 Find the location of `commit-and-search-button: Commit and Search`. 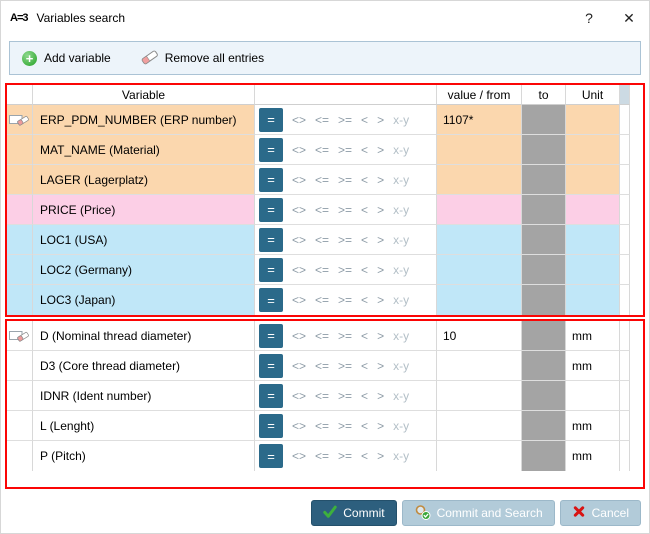

commit-and-search-button: Commit and Search is located at coordinates (478, 513).